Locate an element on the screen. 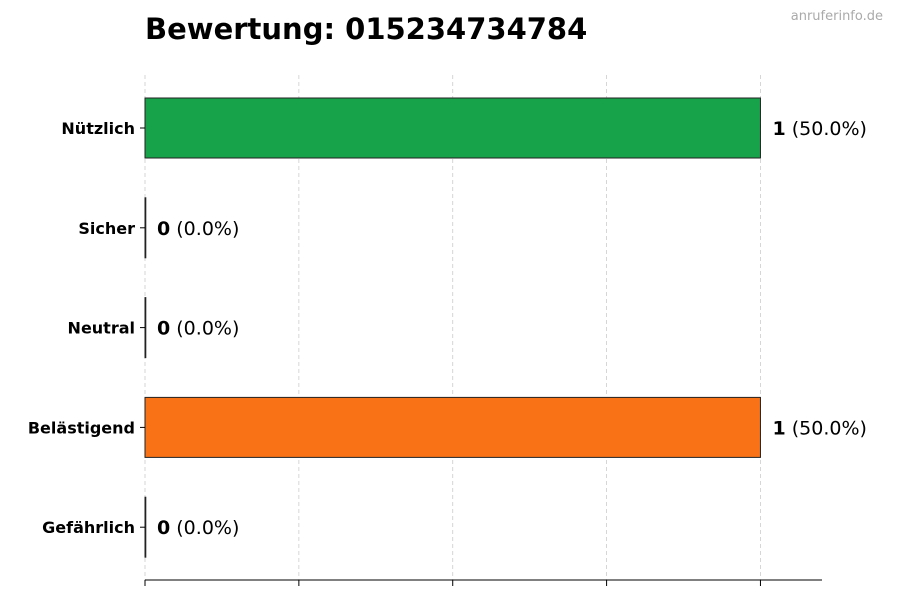  bar-gefährlich is located at coordinates (145, 527).